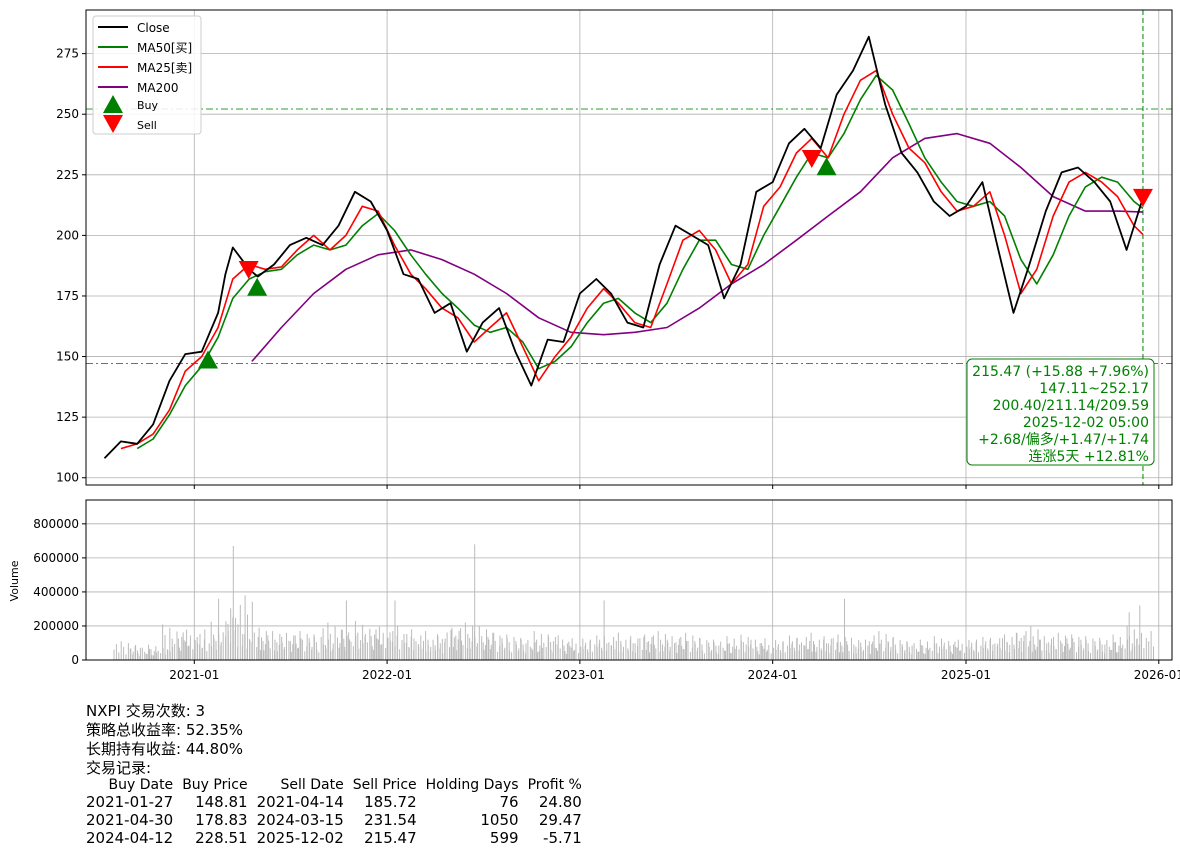 The width and height of the screenshot is (1180, 857). Describe the element at coordinates (165, 749) in the screenshot. I see `summary-buy-hold-return: 长期持有收益: 44.80%` at that location.